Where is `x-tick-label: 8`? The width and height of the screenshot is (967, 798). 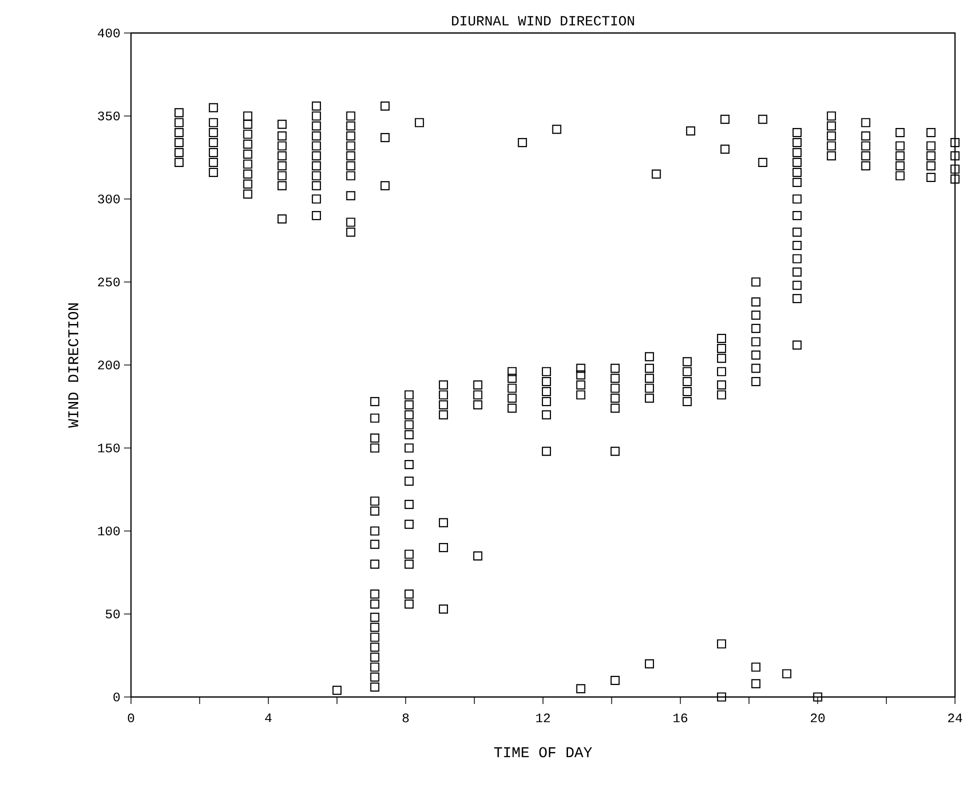
x-tick-label: 8 is located at coordinates (405, 718).